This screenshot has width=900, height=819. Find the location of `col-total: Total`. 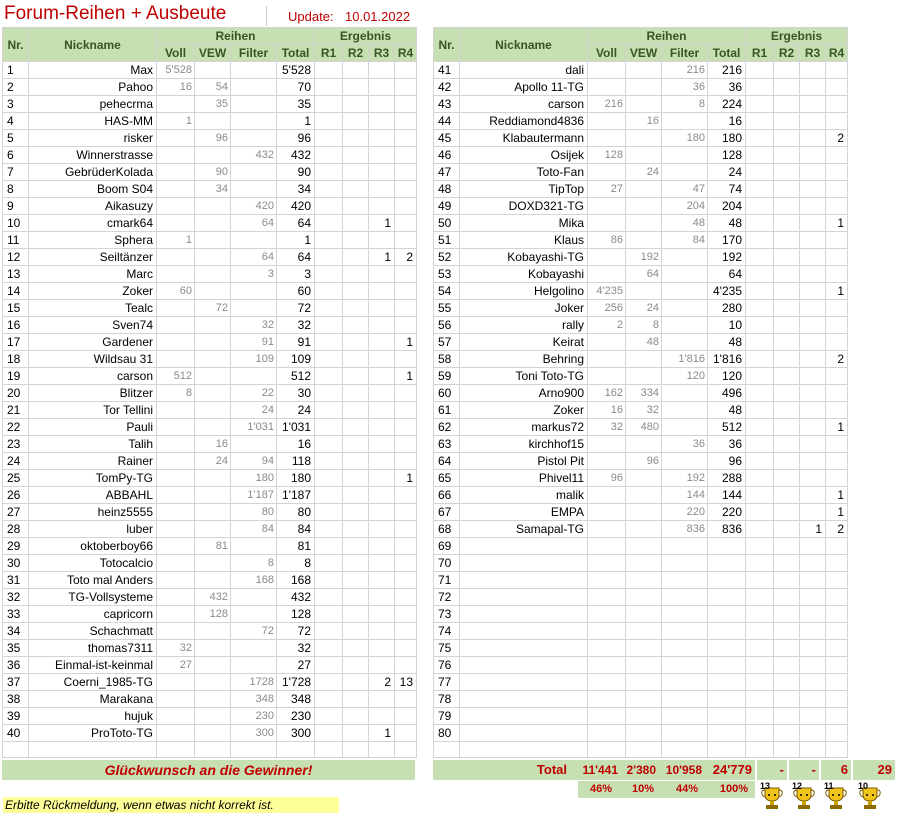

col-total: Total is located at coordinates (726, 53).